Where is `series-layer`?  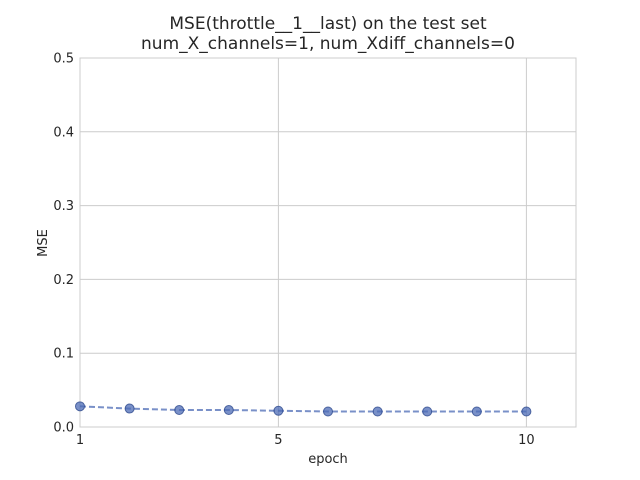 series-layer is located at coordinates (303, 409).